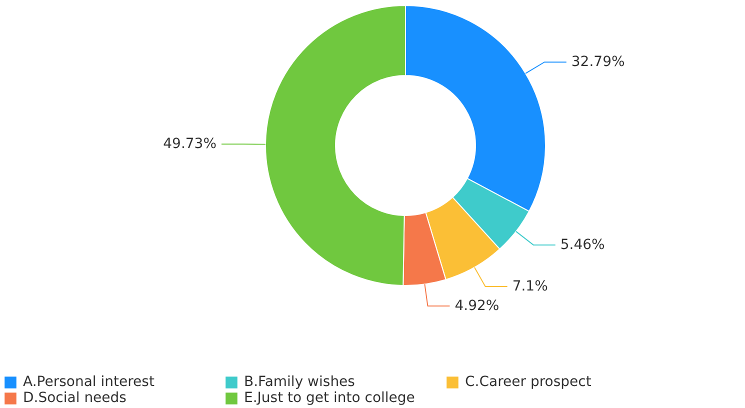  What do you see at coordinates (530, 286) in the screenshot?
I see `data-label: 7.1%` at bounding box center [530, 286].